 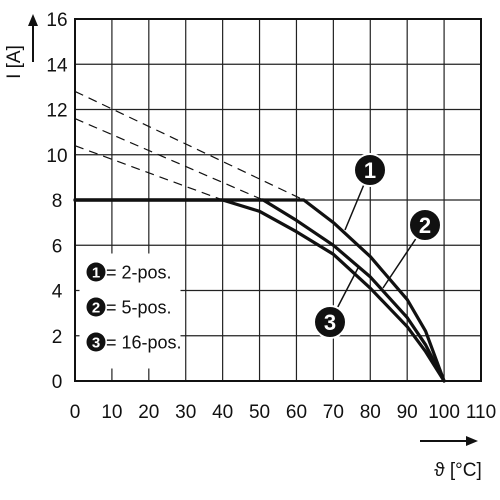 I want to click on y-tick-label-8: 8, so click(x=57, y=201).